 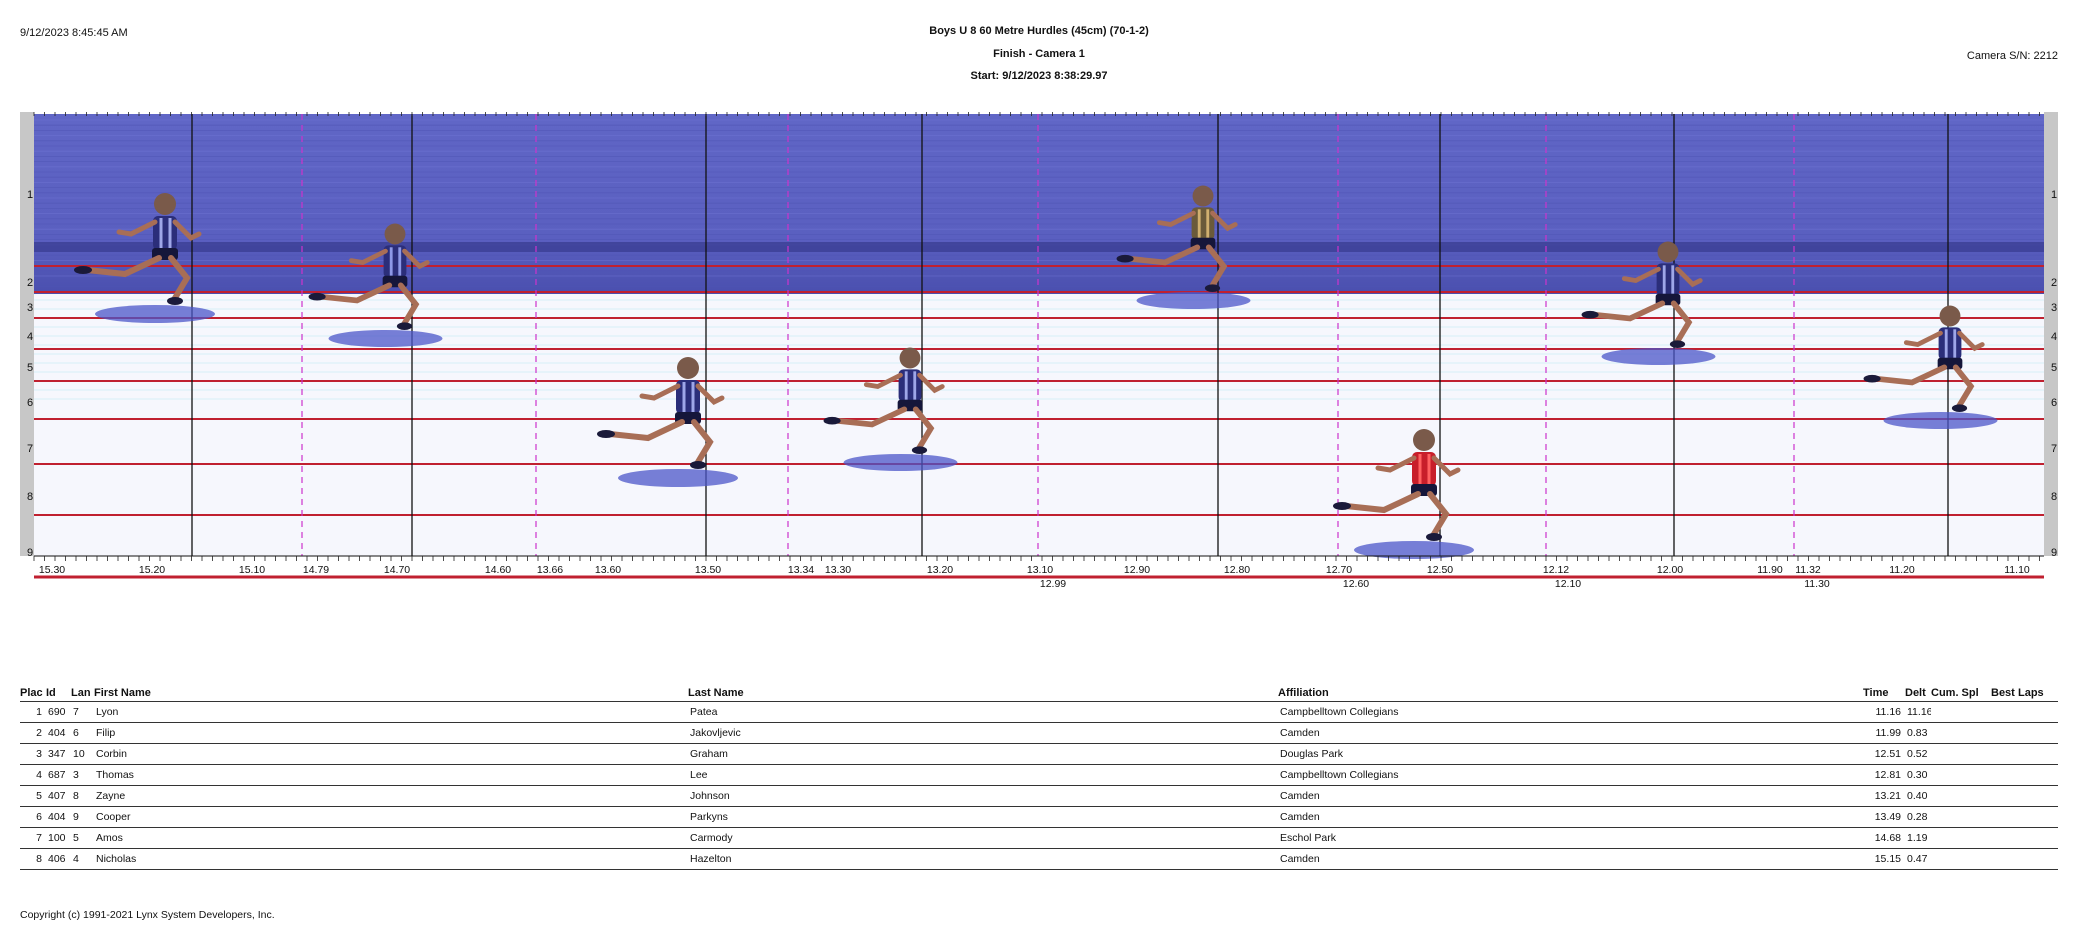 I want to click on right-frame-bar, so click(x=2051, y=334).